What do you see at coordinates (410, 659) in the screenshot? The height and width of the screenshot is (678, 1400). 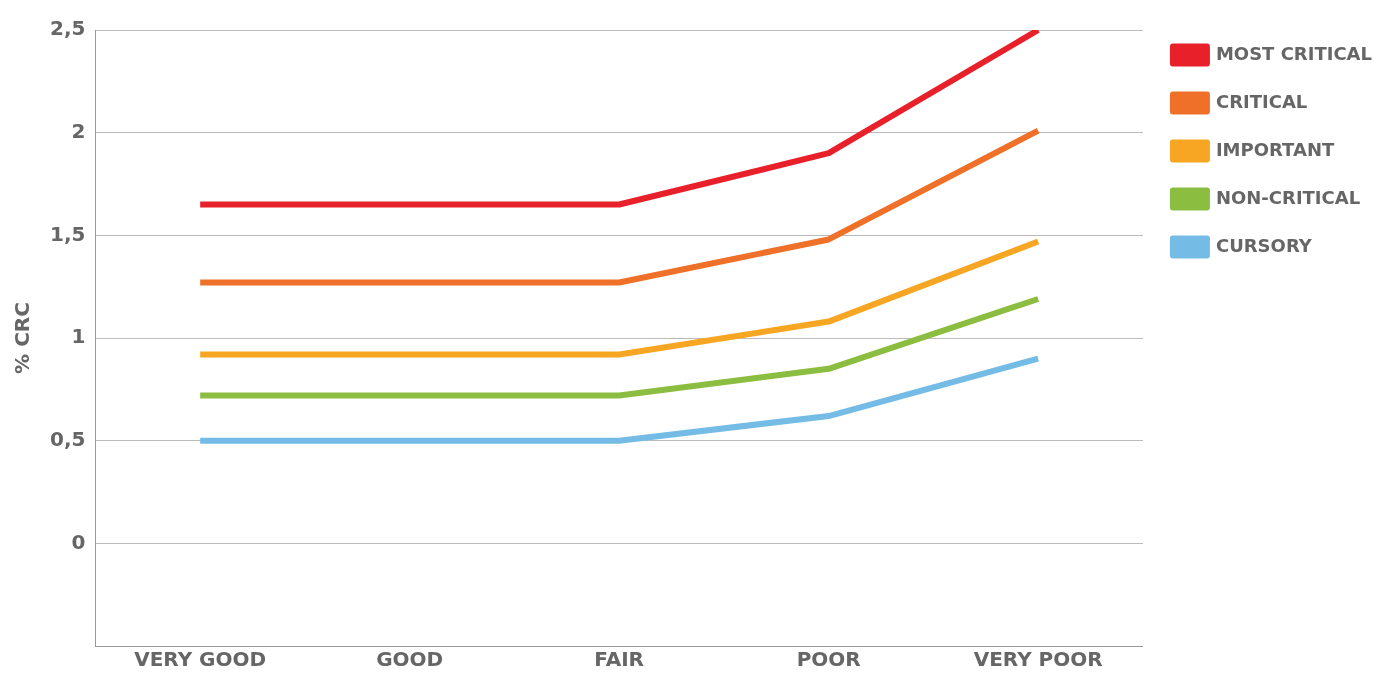 I see `x-tick-label: GOOD` at bounding box center [410, 659].